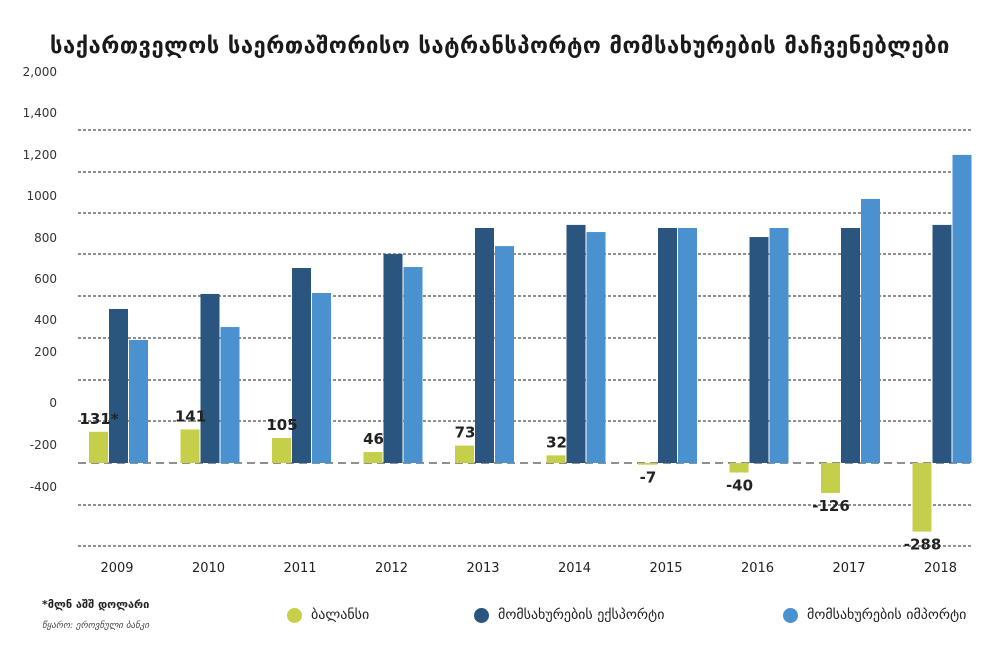  I want to click on legend-item-balance: ბალანსი, so click(328, 615).